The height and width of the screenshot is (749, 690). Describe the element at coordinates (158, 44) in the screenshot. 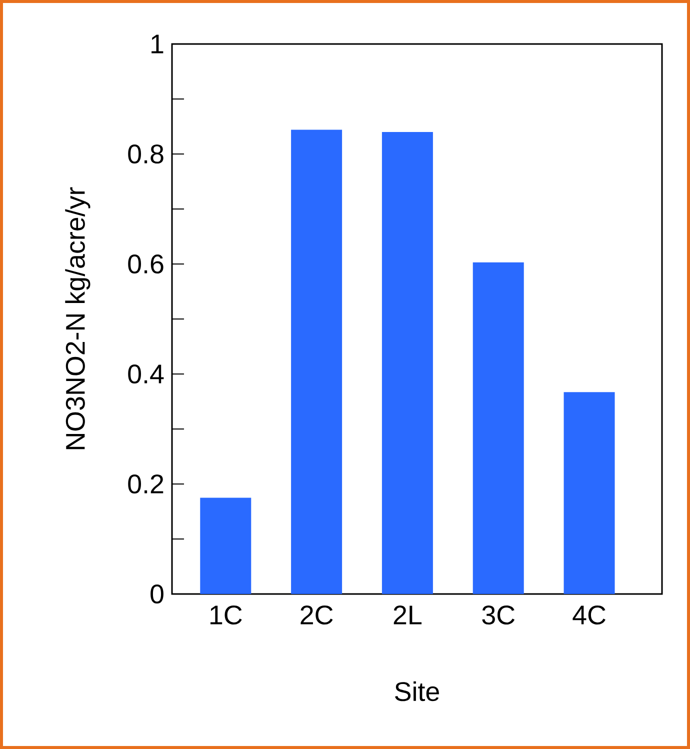

I see `y-tick-label: 1` at that location.